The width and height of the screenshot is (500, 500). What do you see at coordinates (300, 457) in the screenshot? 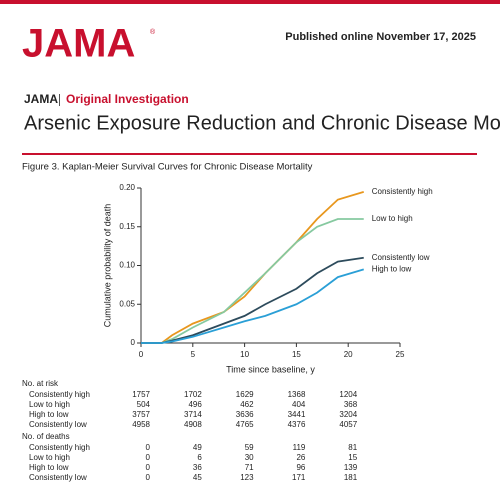
I see `table-cell: 26` at bounding box center [300, 457].